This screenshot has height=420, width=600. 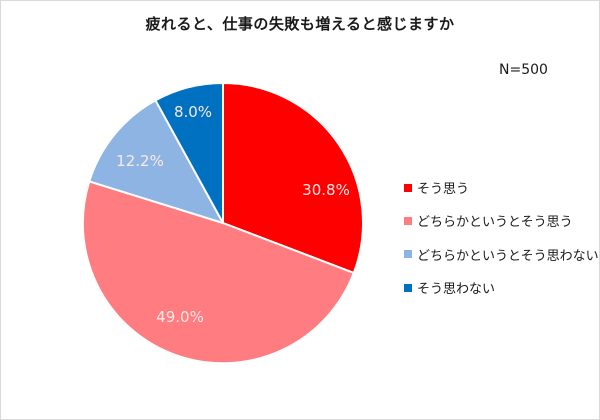 What do you see at coordinates (326, 190) in the screenshot?
I see `slice-label-30-8: 30.8%` at bounding box center [326, 190].